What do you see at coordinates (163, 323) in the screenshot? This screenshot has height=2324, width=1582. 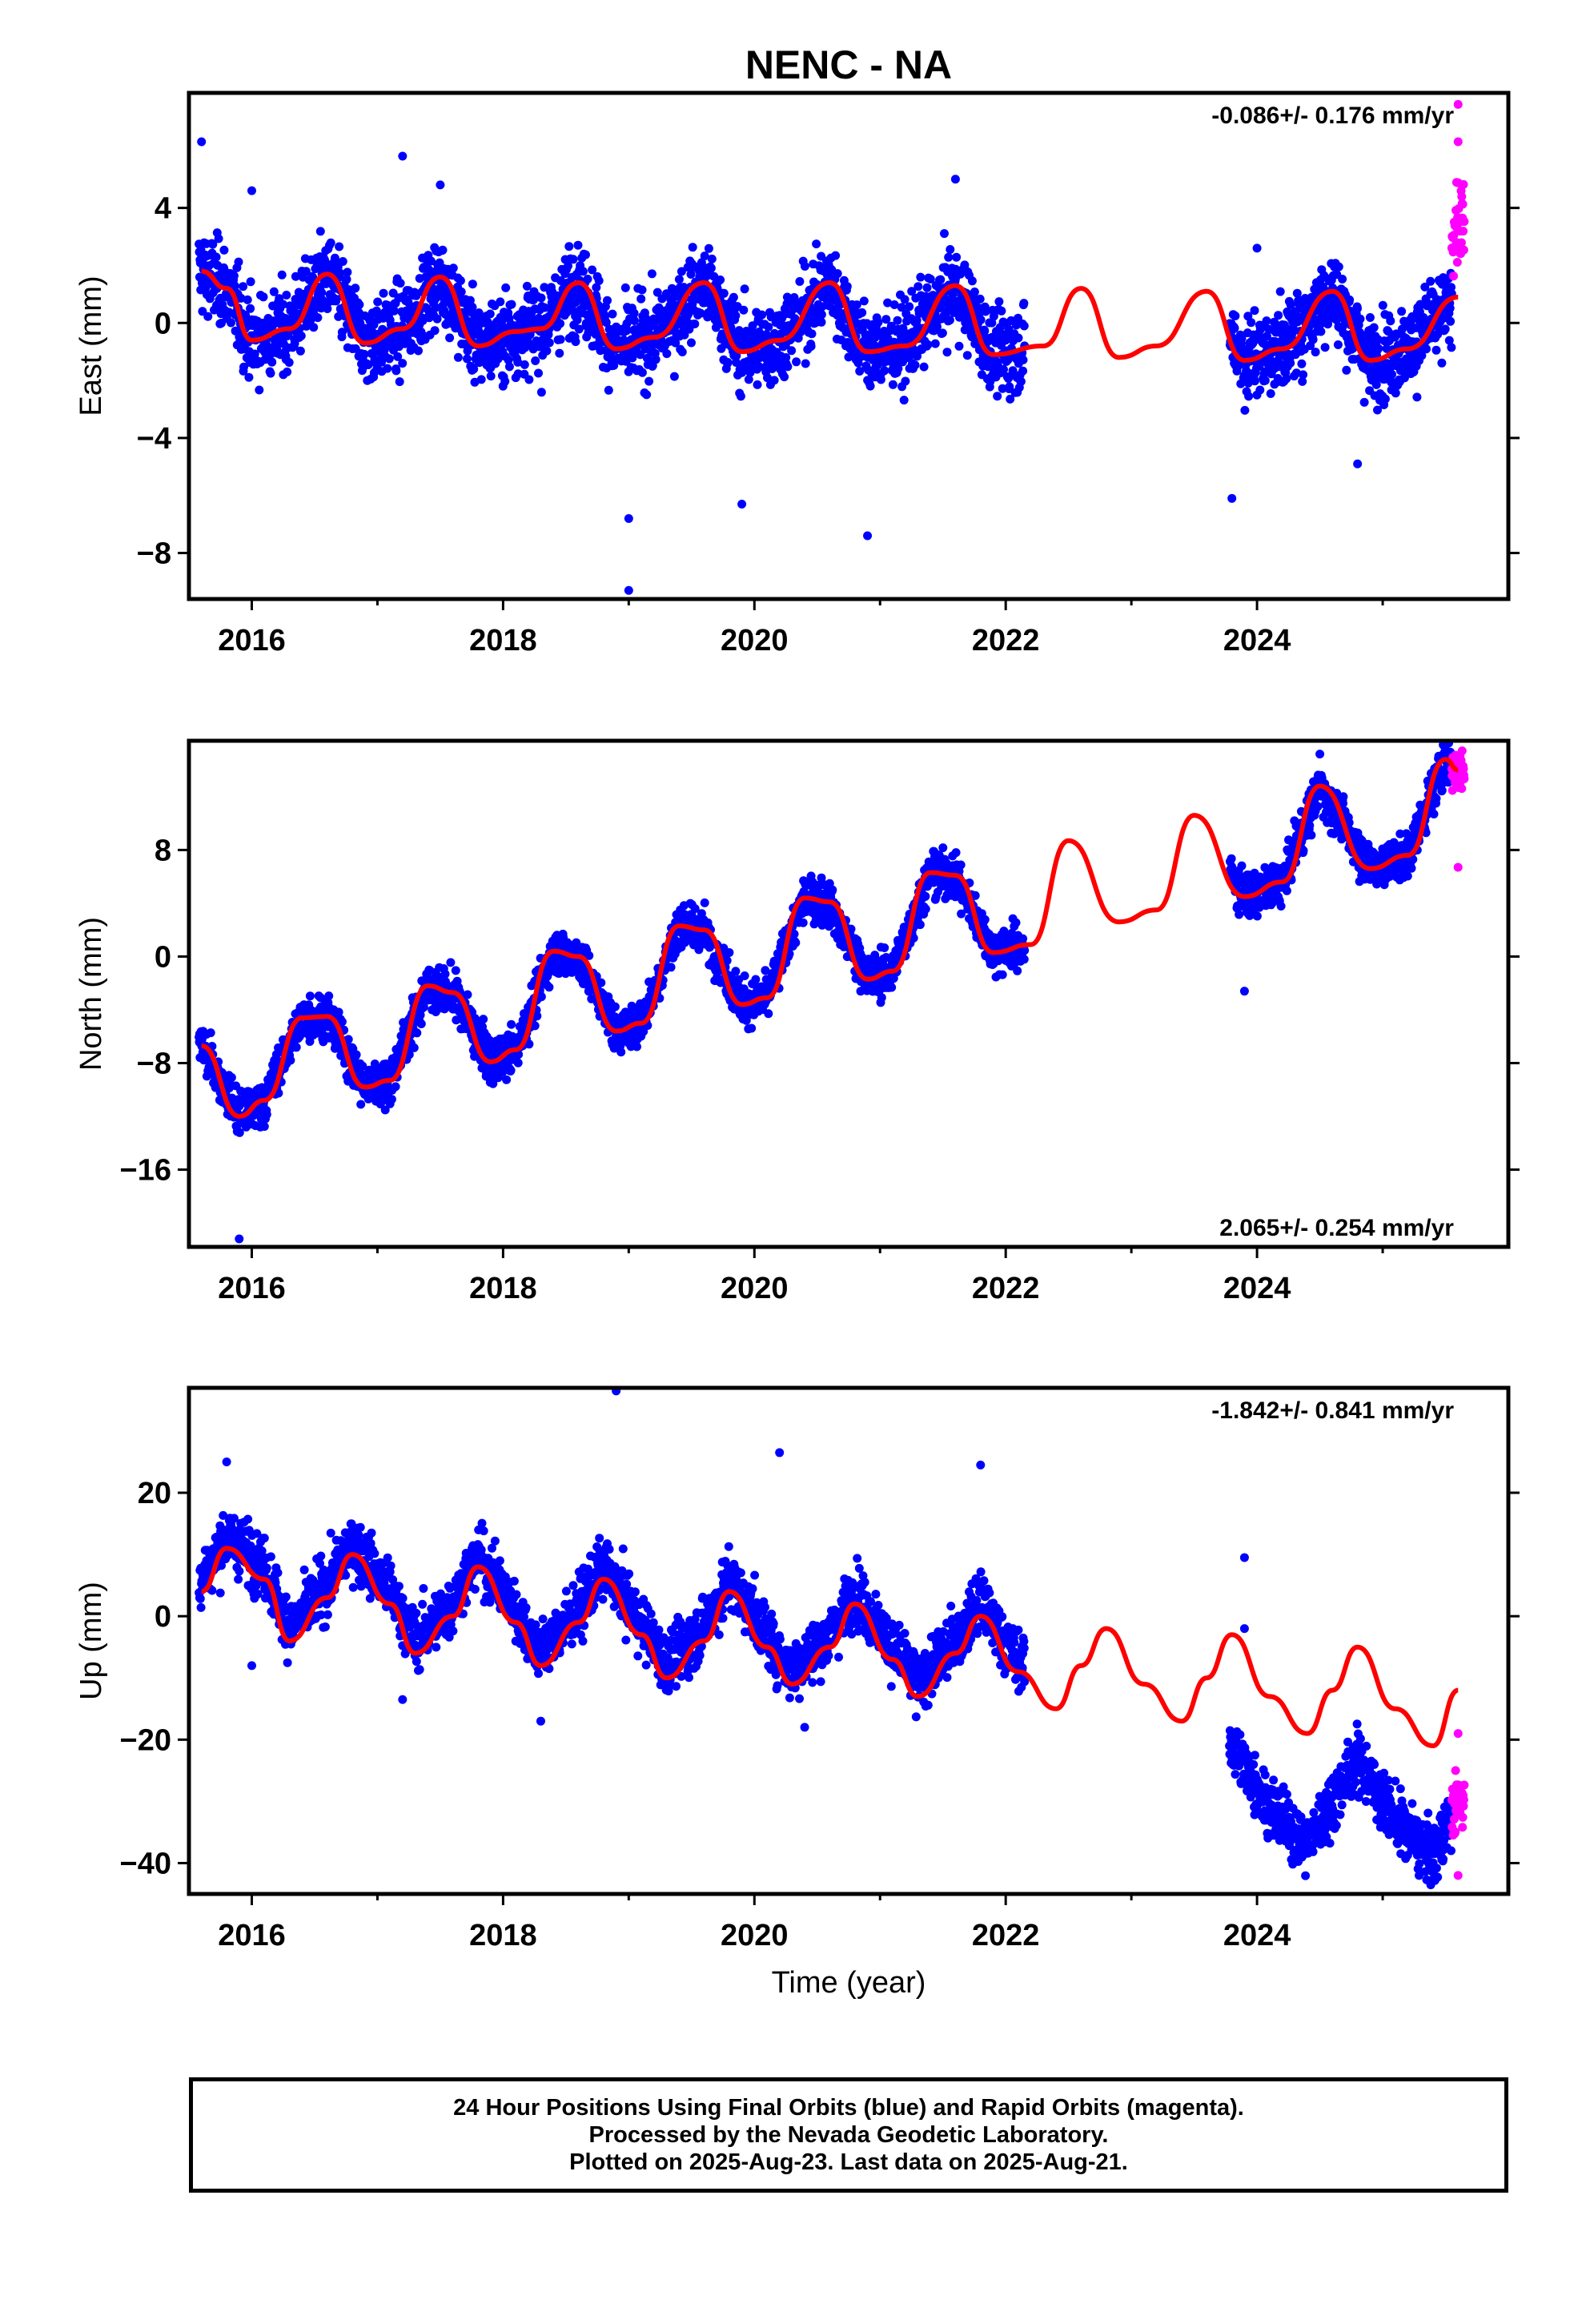 I see `y-tick-label: 0` at bounding box center [163, 323].